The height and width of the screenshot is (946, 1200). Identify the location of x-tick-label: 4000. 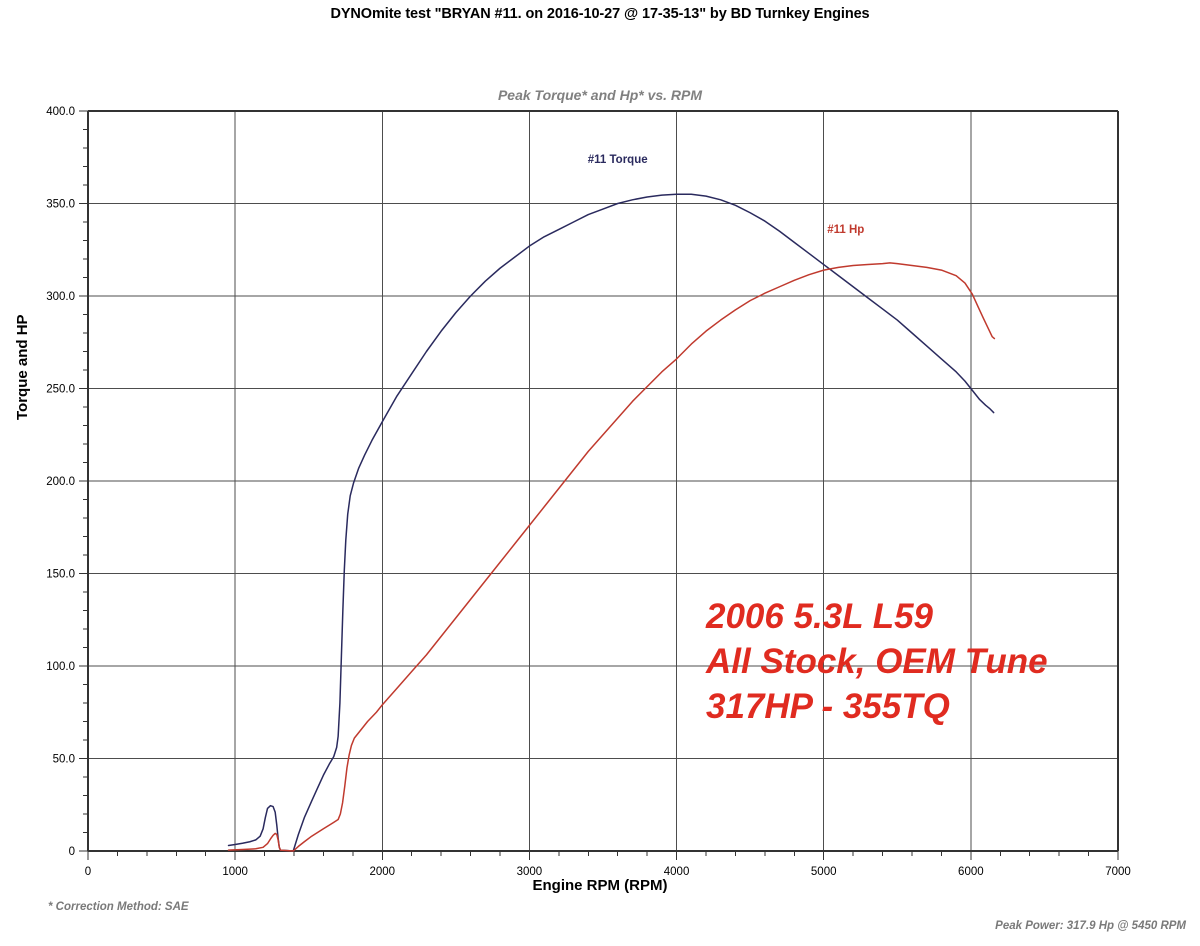
(677, 872).